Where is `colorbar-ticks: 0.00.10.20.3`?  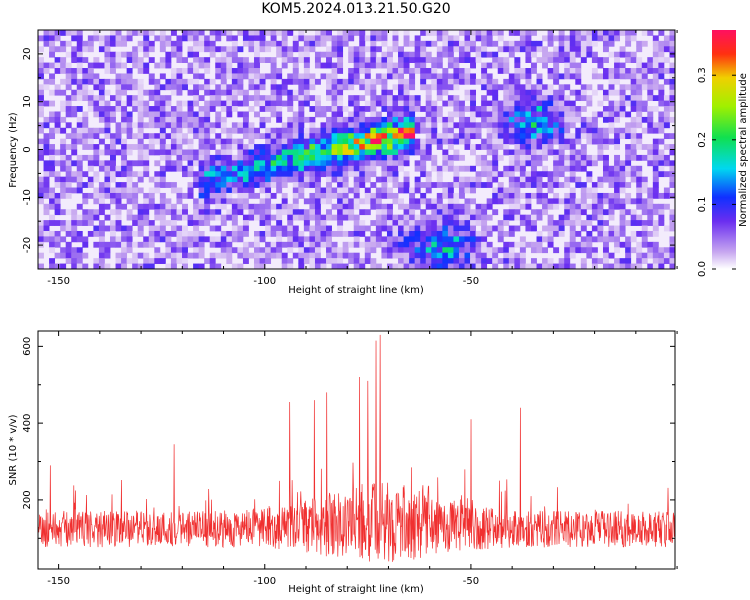
colorbar-ticks: 0.00.10.20.3 is located at coordinates (716, 172).